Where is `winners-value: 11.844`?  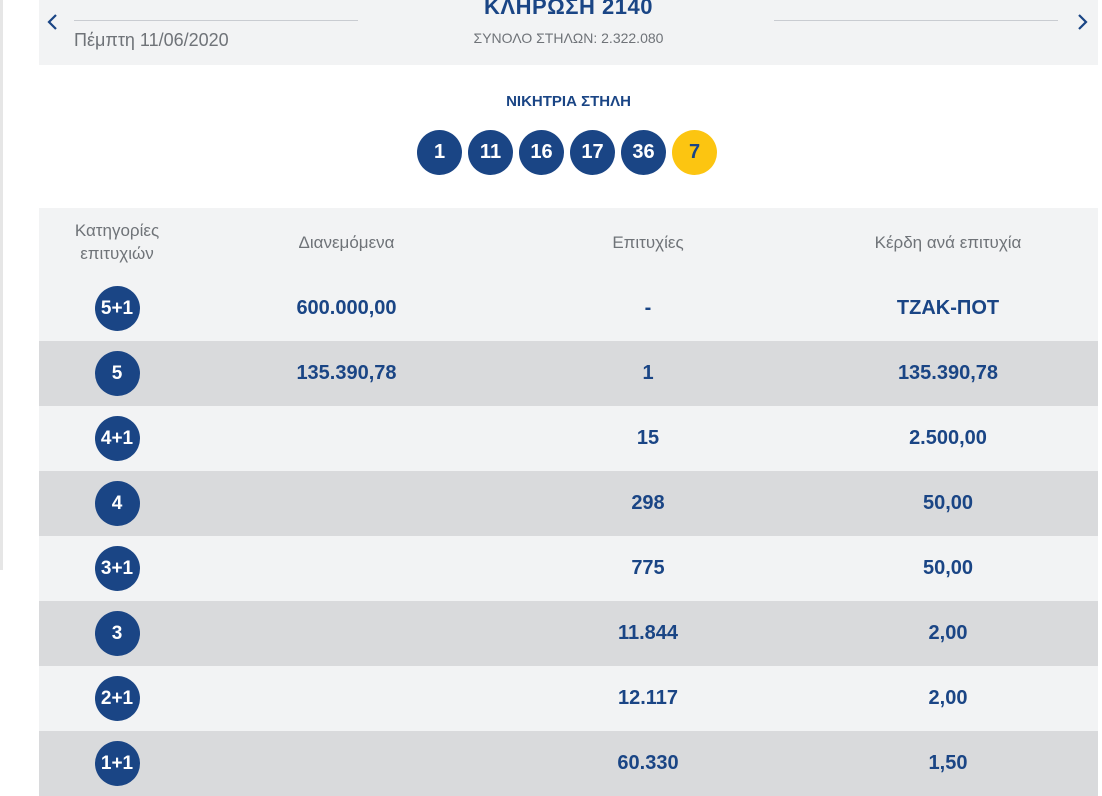
winners-value: 11.844 is located at coordinates (648, 633).